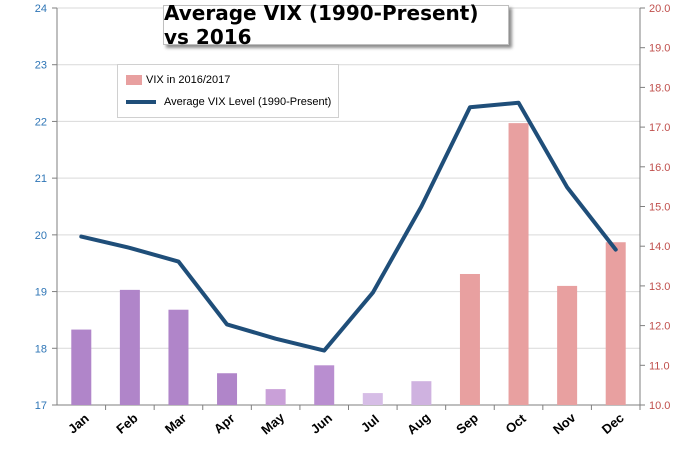 This screenshot has width=680, height=454. What do you see at coordinates (659, 287) in the screenshot?
I see `right-tick-label: 13.0` at bounding box center [659, 287].